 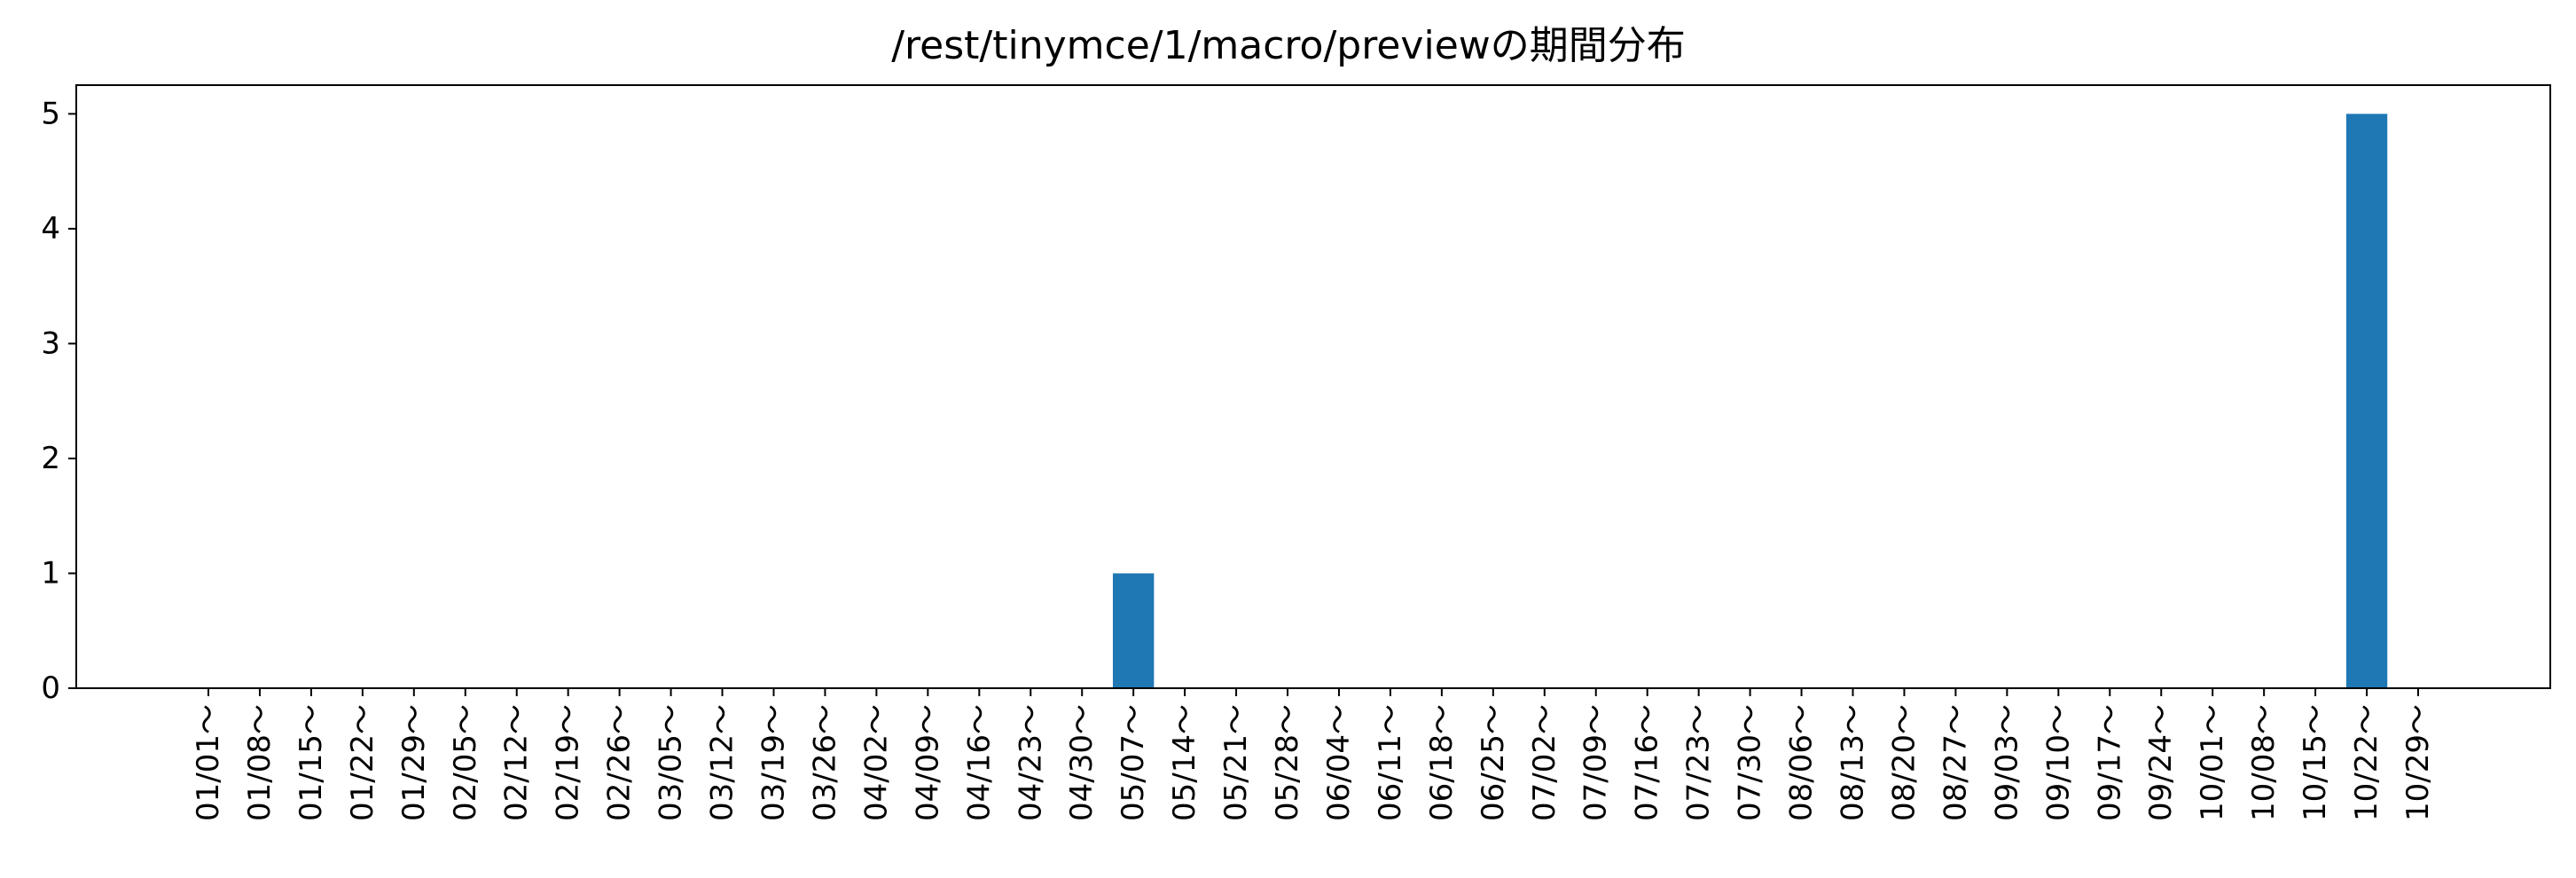 I want to click on x-tick-label: 05/28～, so click(x=1287, y=763).